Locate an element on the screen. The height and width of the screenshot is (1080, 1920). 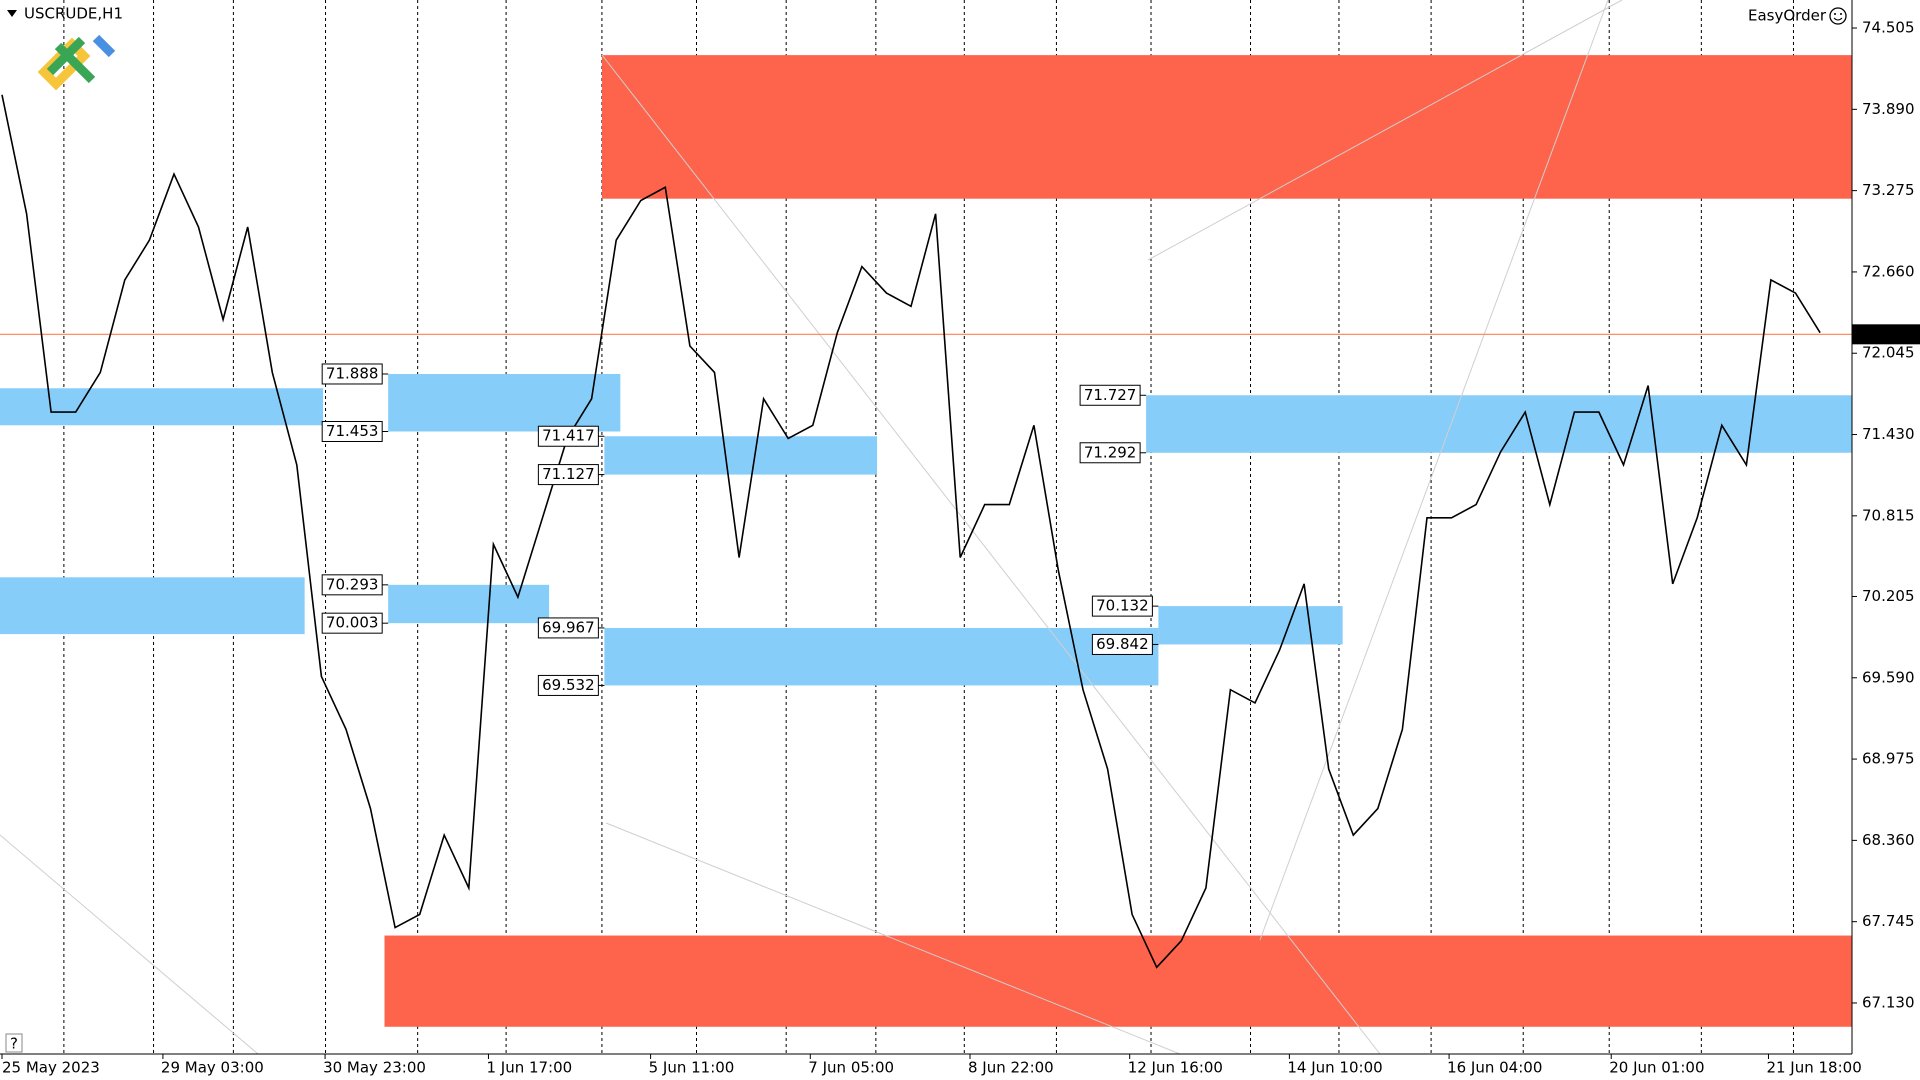
last-price-tag is located at coordinates (1886, 334).